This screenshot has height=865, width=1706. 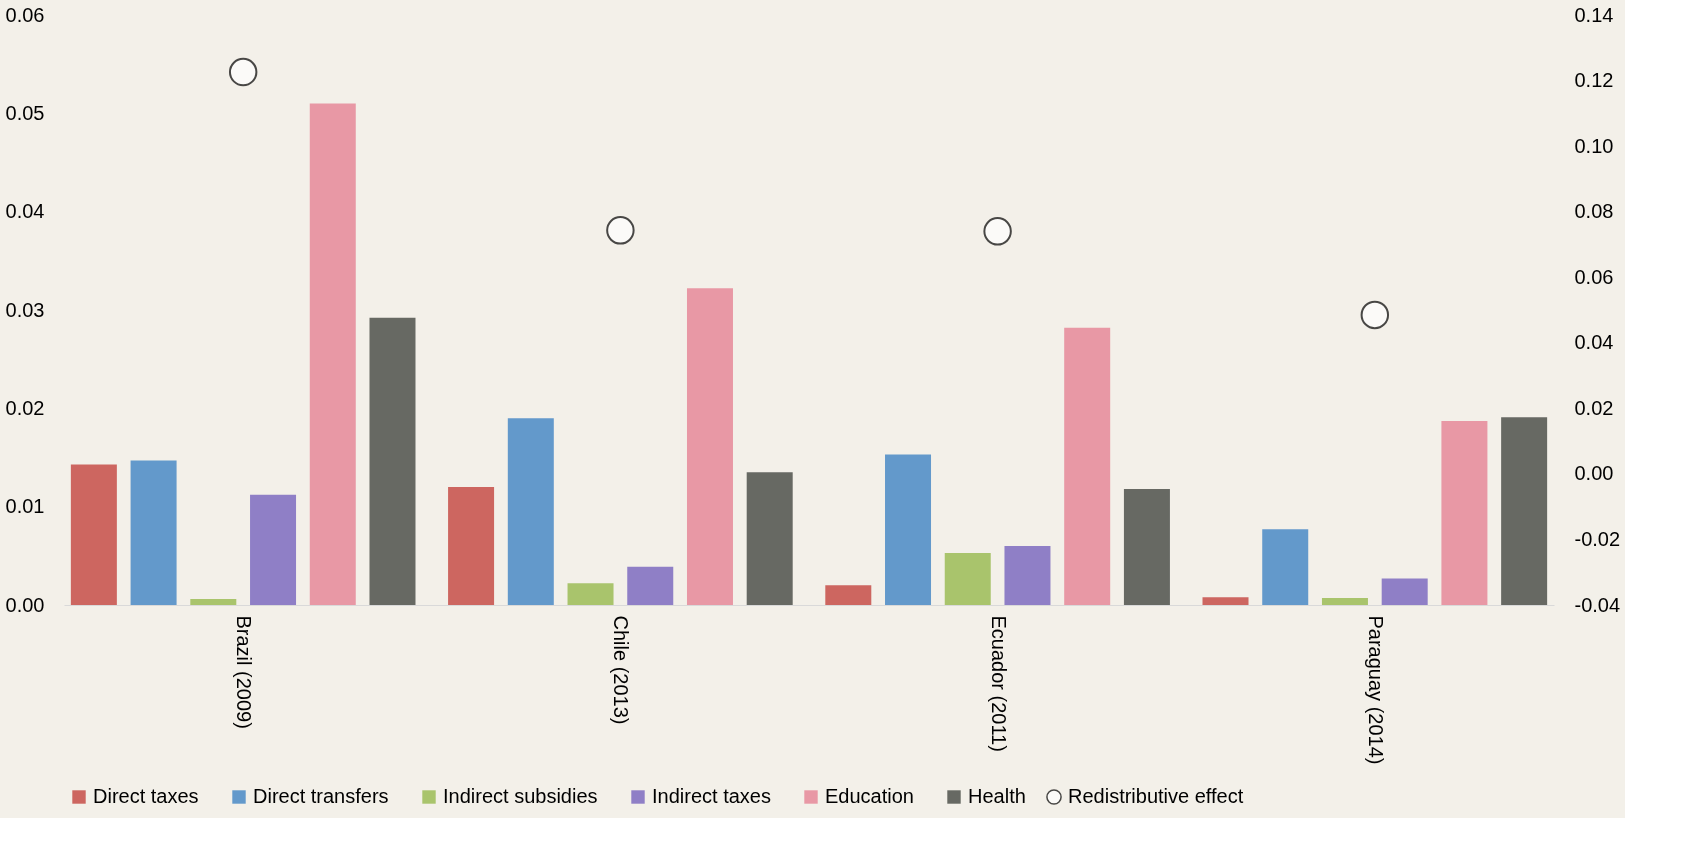 I want to click on x-tick-label: Chile (2013), so click(x=621, y=670).